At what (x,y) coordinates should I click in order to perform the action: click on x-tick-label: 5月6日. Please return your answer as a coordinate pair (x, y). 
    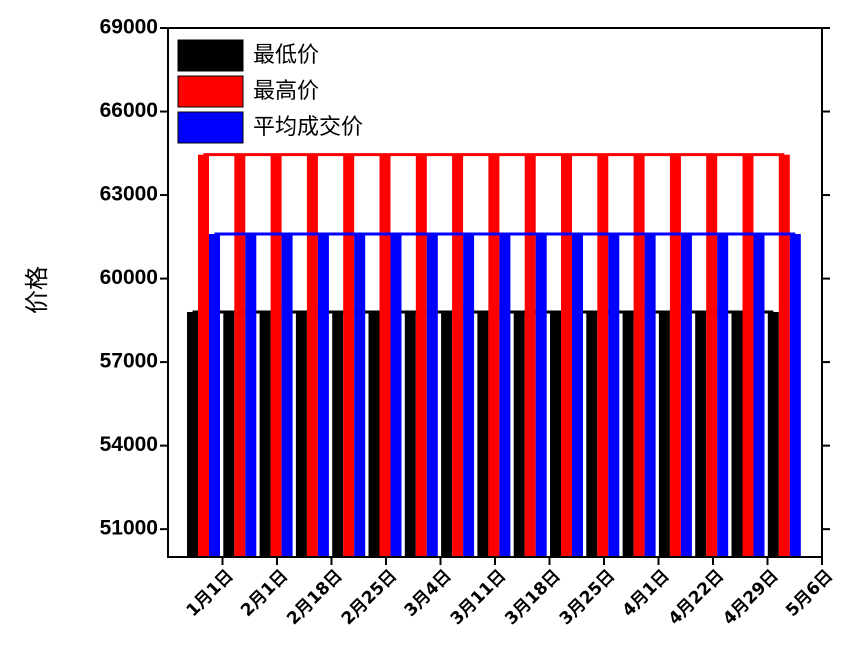
    Looking at the image, I should click on (809, 593).